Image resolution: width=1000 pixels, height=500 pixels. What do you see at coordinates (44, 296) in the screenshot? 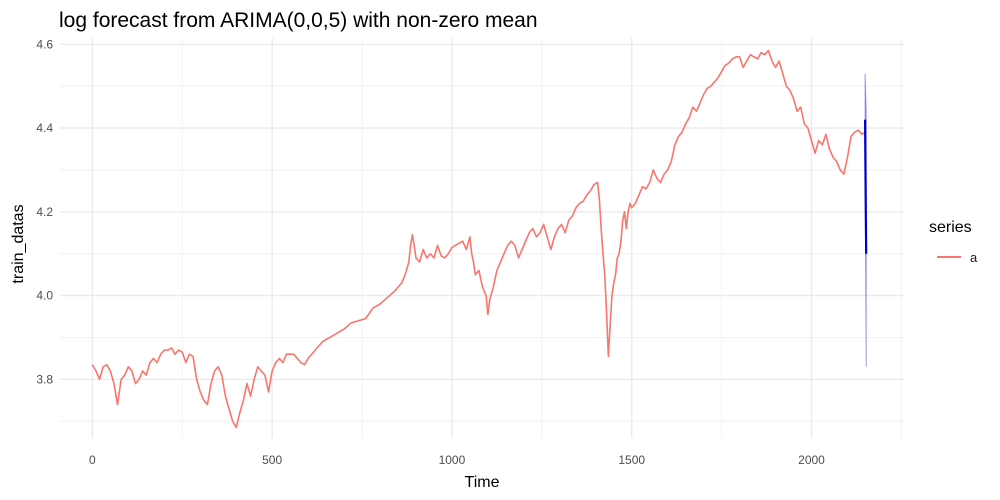
I see `y-tick-label: 4.0` at bounding box center [44, 296].